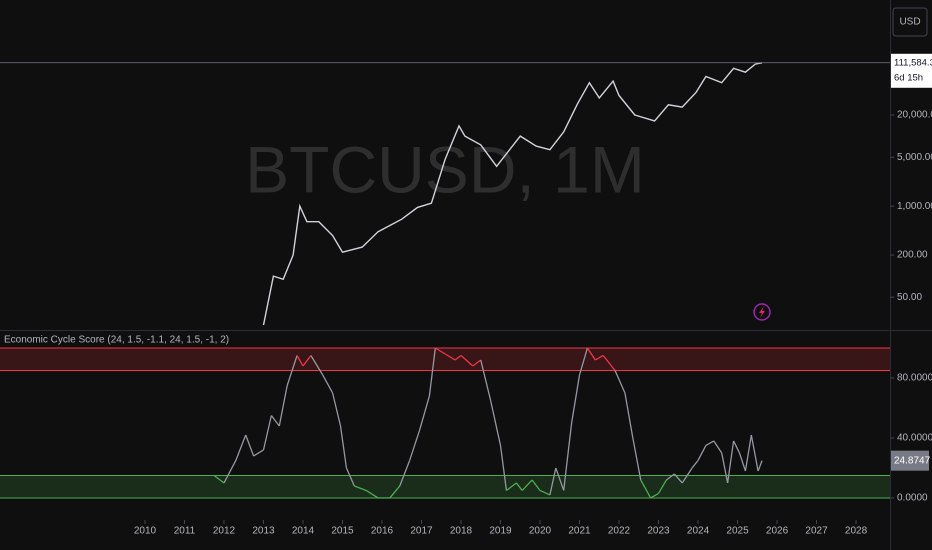 The height and width of the screenshot is (550, 932). What do you see at coordinates (816, 531) in the screenshot?
I see `x-tick-label: 2027` at bounding box center [816, 531].